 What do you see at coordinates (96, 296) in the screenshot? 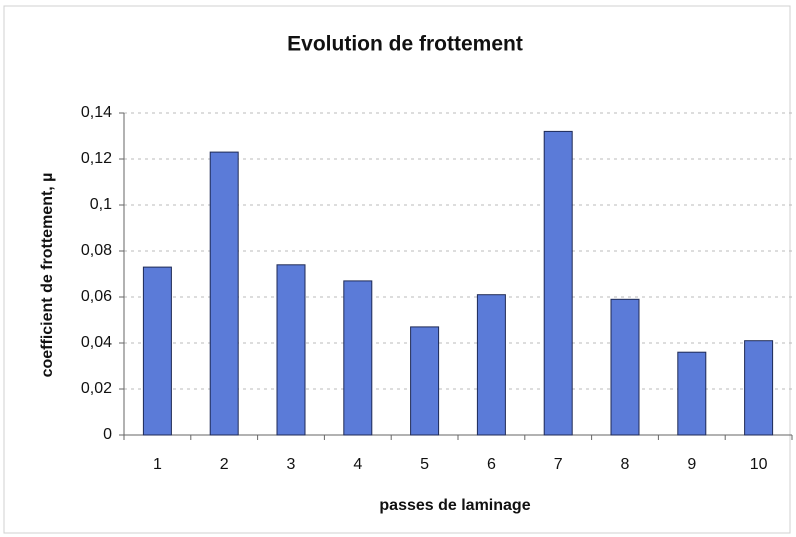
I see `y-tick-label: 0,06` at bounding box center [96, 296].